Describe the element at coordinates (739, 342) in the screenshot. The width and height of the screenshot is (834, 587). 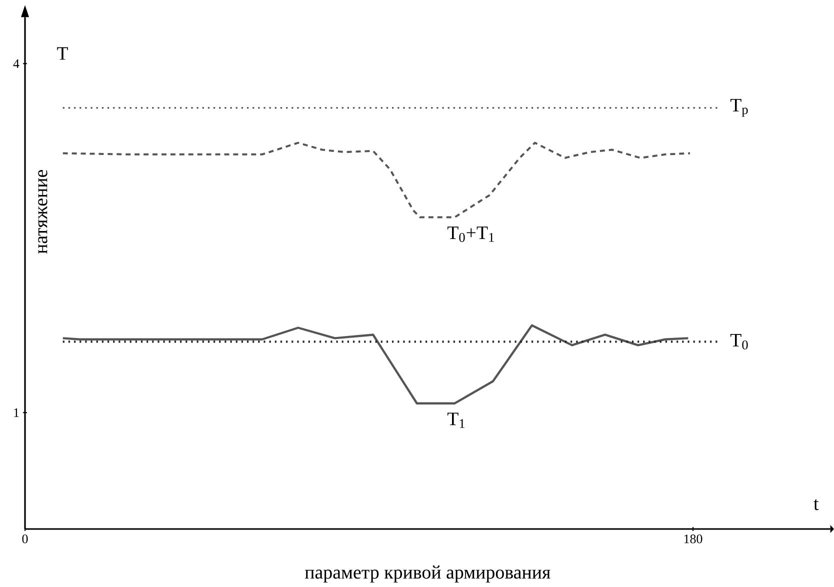
I see `ref-line-label: T$_{0}$` at that location.